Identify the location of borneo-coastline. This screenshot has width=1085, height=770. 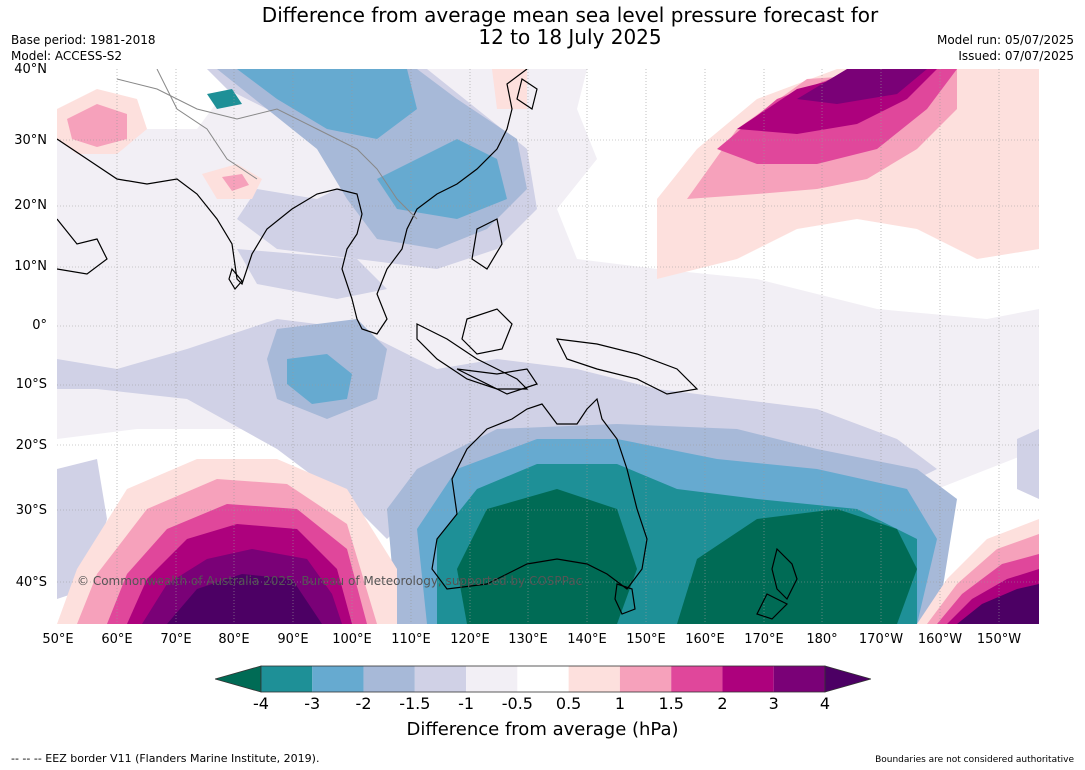
(487, 331).